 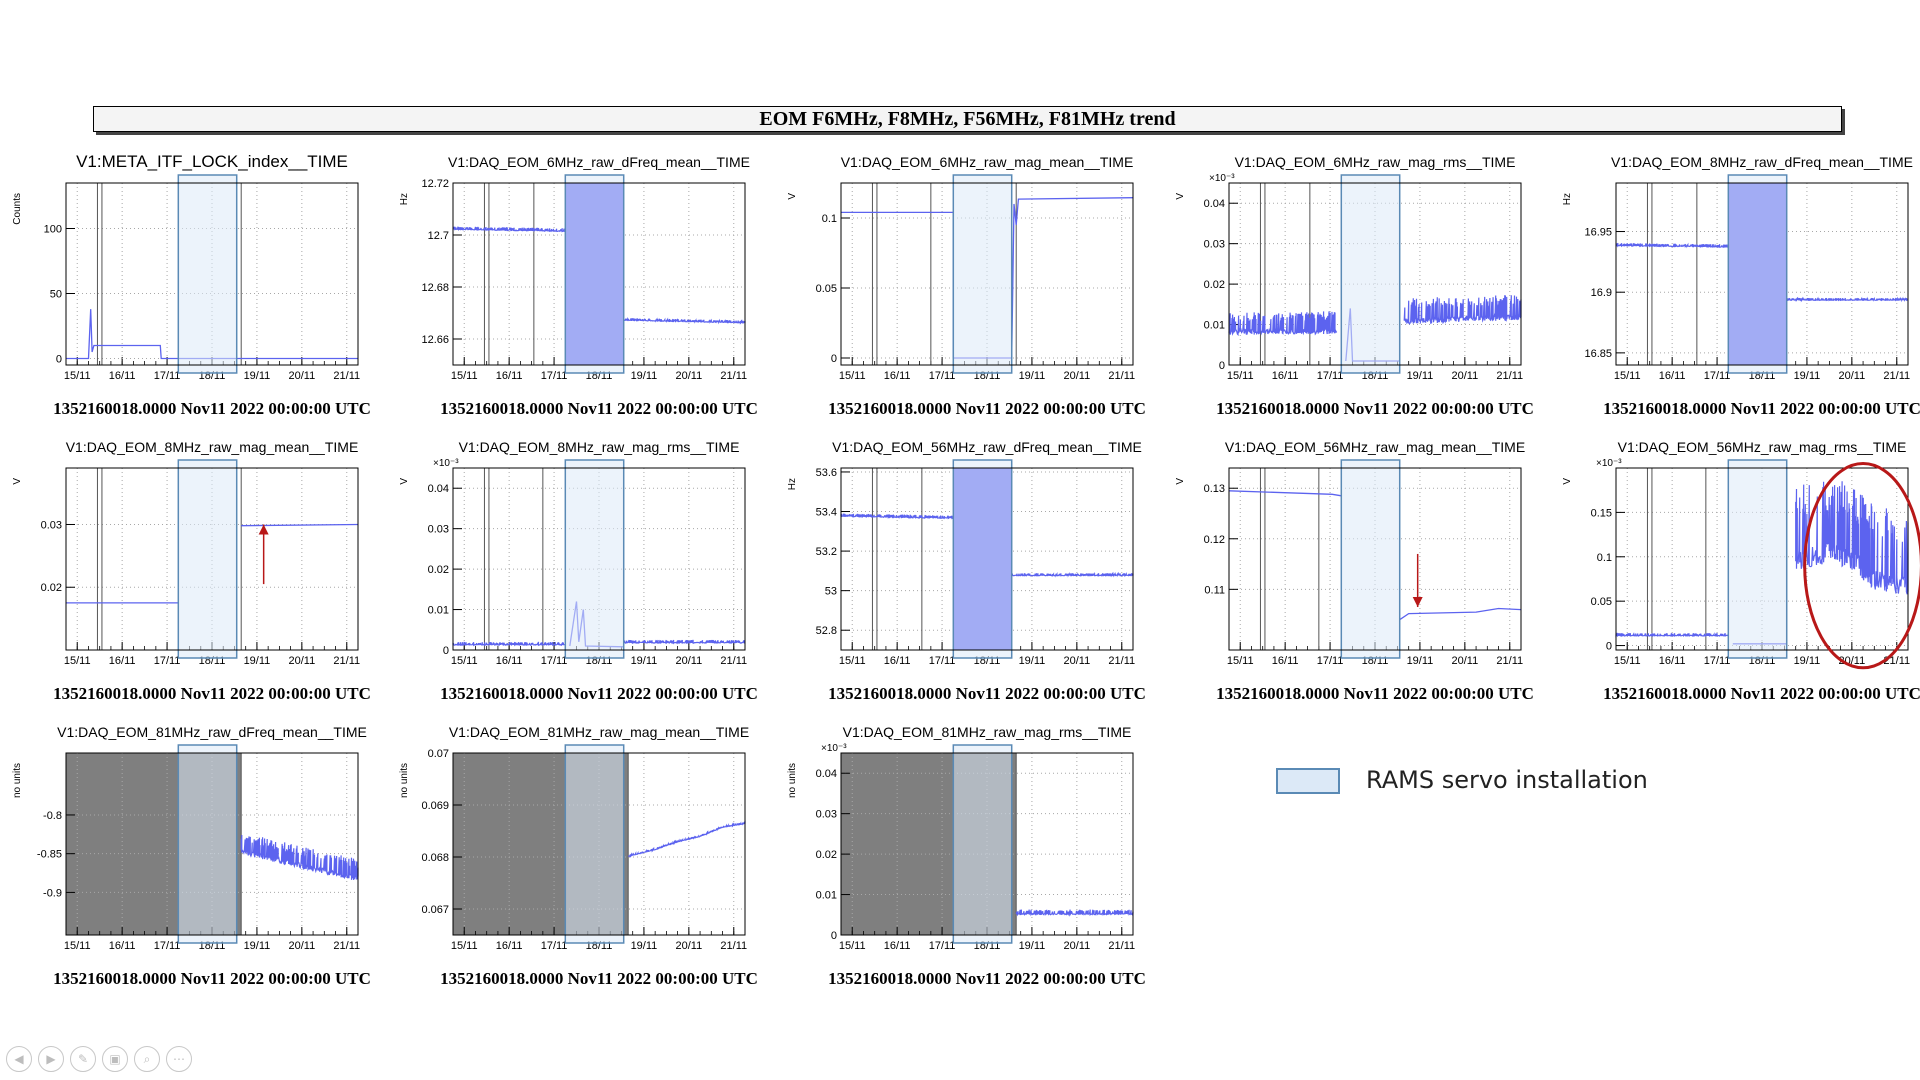 What do you see at coordinates (1214, 489) in the screenshot?
I see `y-tick-label: 0.13` at bounding box center [1214, 489].